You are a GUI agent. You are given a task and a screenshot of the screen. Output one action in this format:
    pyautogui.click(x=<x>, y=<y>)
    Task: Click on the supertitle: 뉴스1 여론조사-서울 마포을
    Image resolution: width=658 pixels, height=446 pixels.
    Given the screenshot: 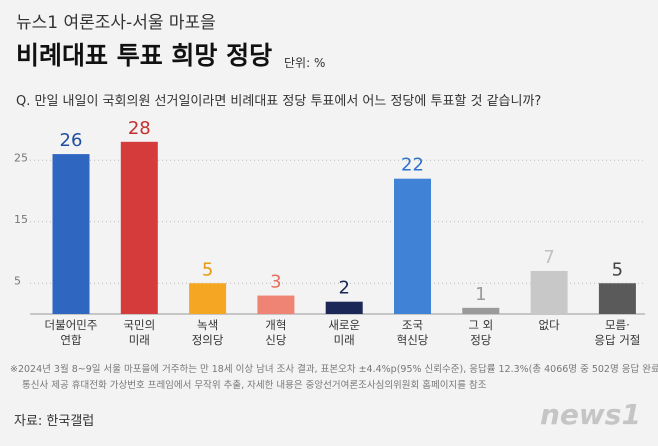 What is the action you would take?
    pyautogui.click(x=116, y=23)
    